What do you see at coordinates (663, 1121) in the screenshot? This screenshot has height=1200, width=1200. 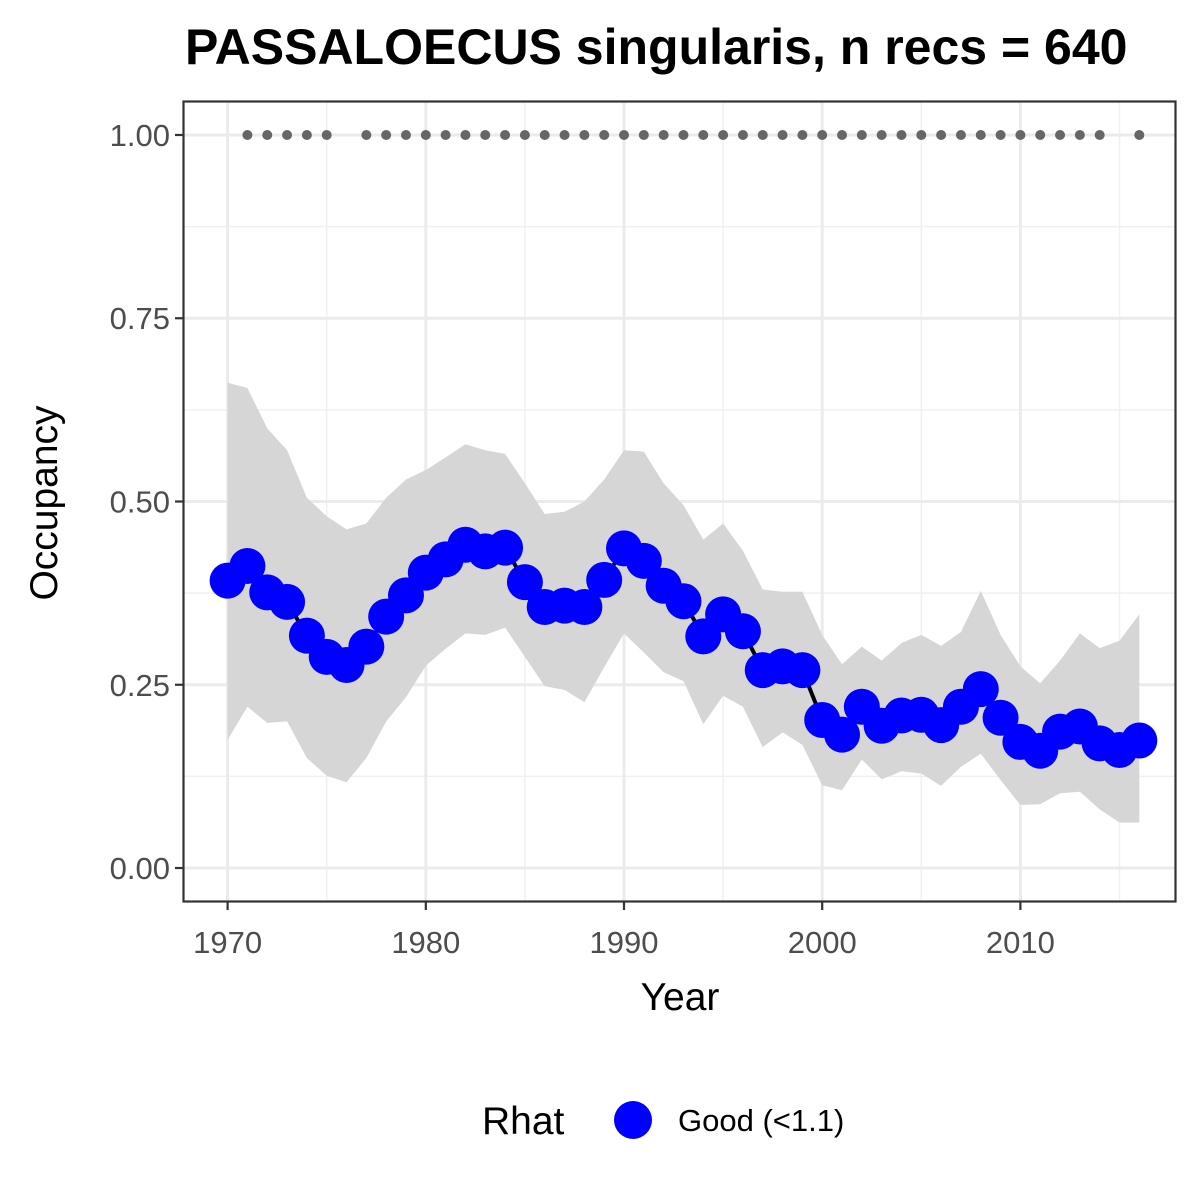 I see `legend: Rhat Good (<1.1)` at bounding box center [663, 1121].